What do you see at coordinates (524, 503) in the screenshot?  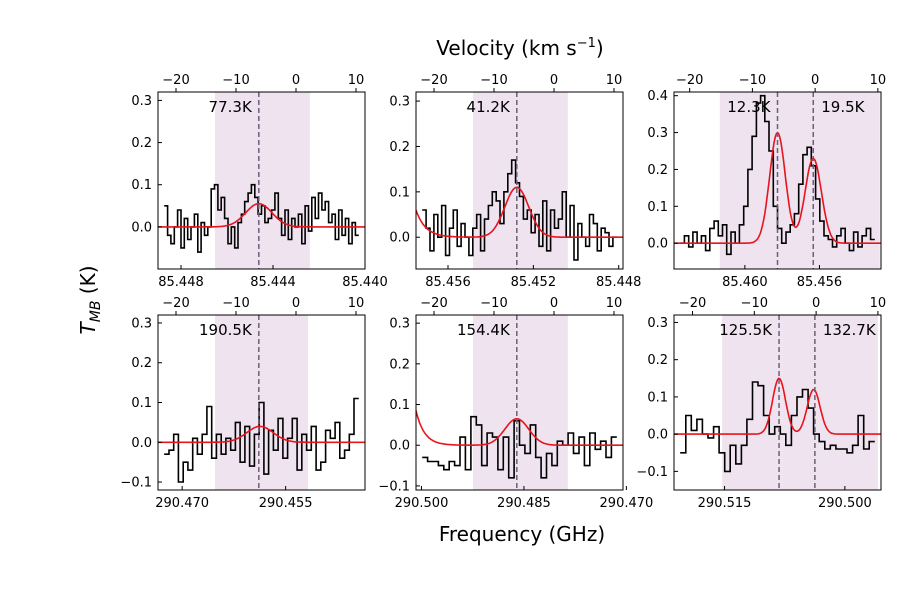 I see `frequency-tick-label: 290.485` at bounding box center [524, 503].